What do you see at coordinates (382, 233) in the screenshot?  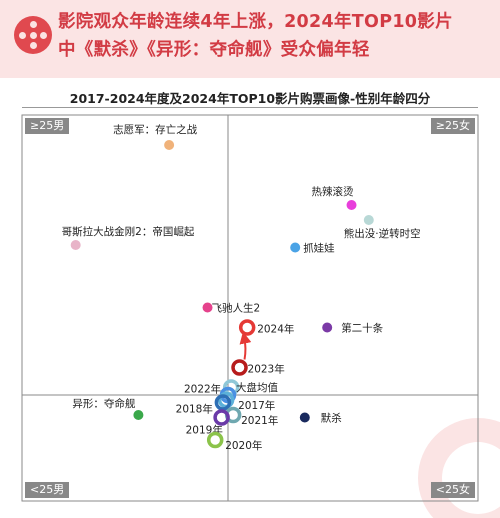 I see `point-label: 熊出没·逆转时空` at bounding box center [382, 233].